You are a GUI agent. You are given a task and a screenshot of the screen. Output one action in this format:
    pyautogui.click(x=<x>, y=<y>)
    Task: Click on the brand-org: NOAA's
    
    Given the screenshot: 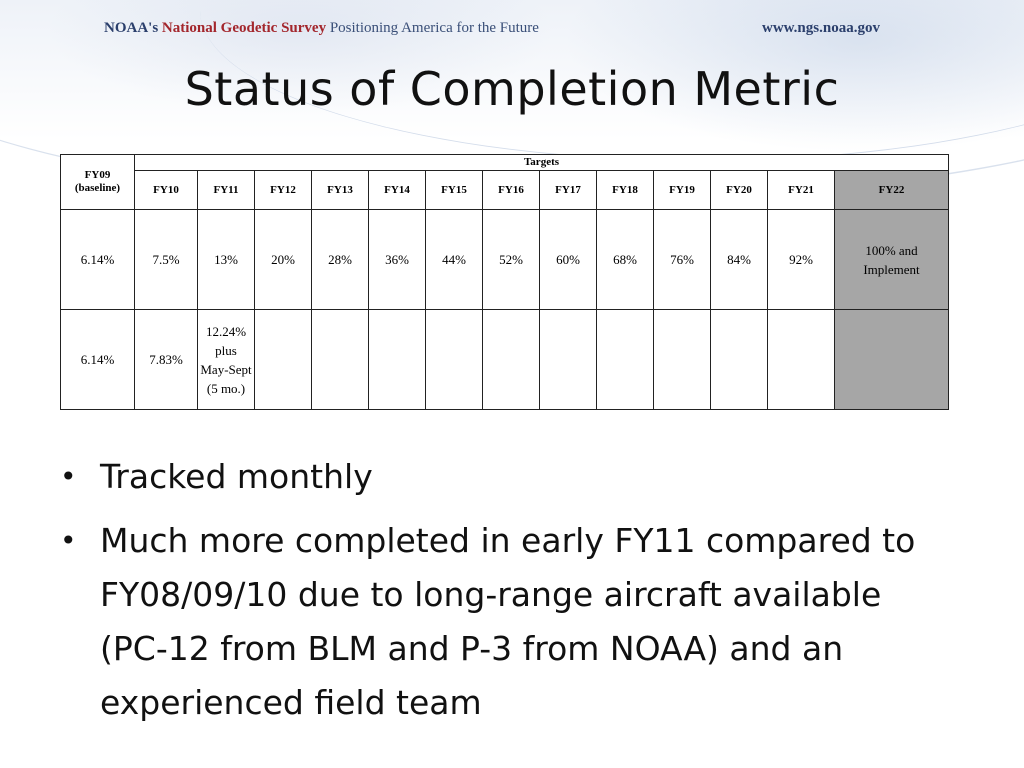 What is the action you would take?
    pyautogui.click(x=131, y=28)
    